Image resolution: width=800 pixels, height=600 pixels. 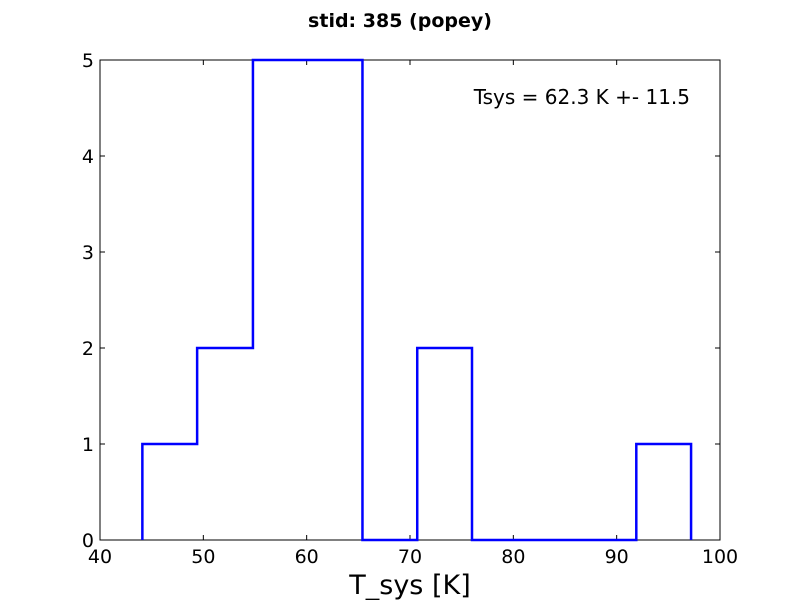 I want to click on y-tick-label: 2, so click(x=88, y=349).